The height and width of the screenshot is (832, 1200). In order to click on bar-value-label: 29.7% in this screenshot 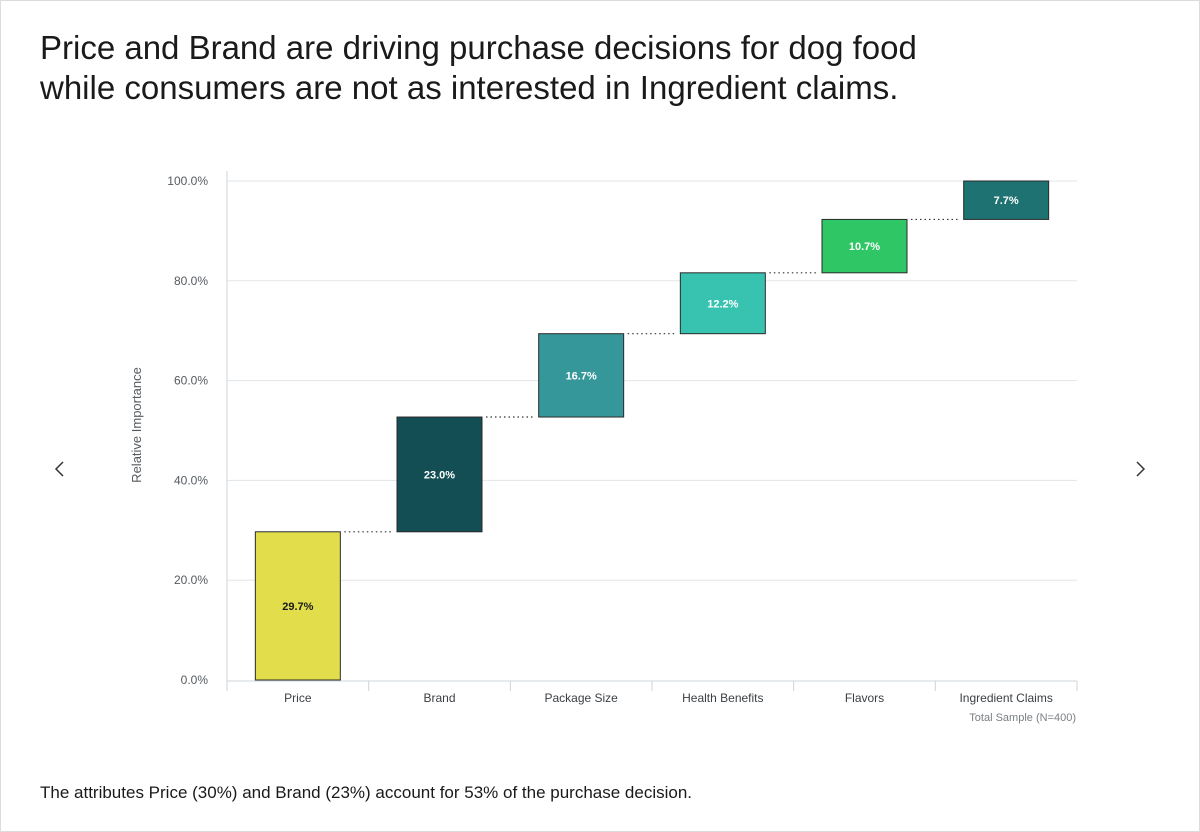, I will do `click(297, 607)`.